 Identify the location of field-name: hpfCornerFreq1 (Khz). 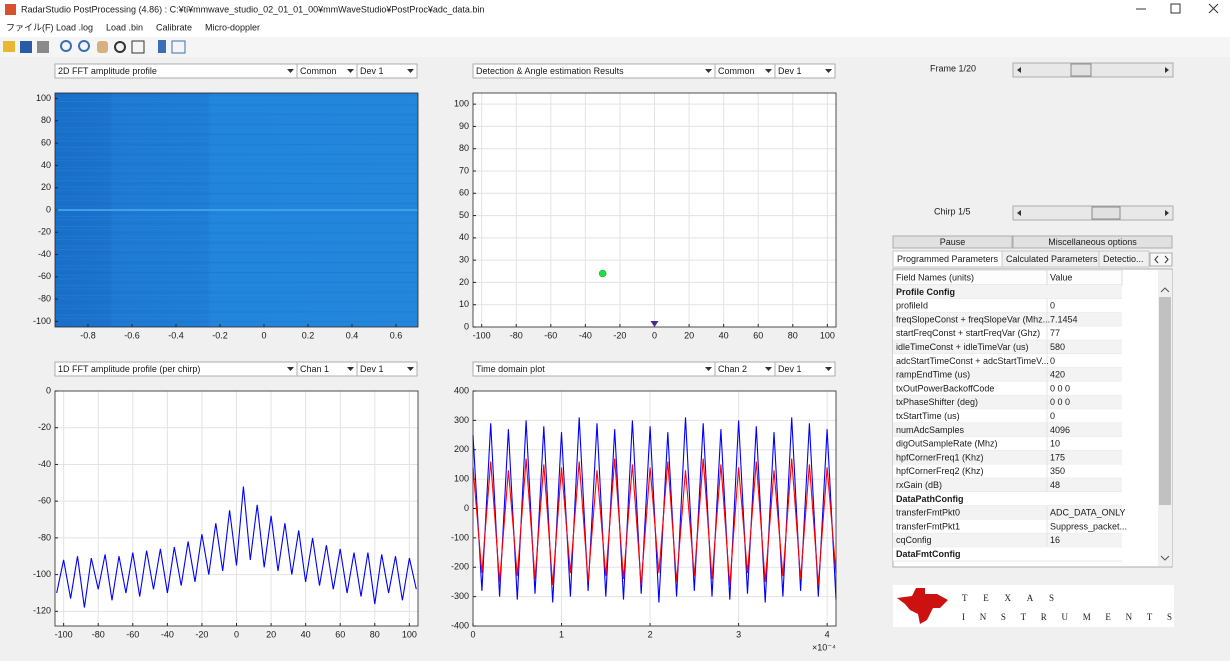
(940, 457).